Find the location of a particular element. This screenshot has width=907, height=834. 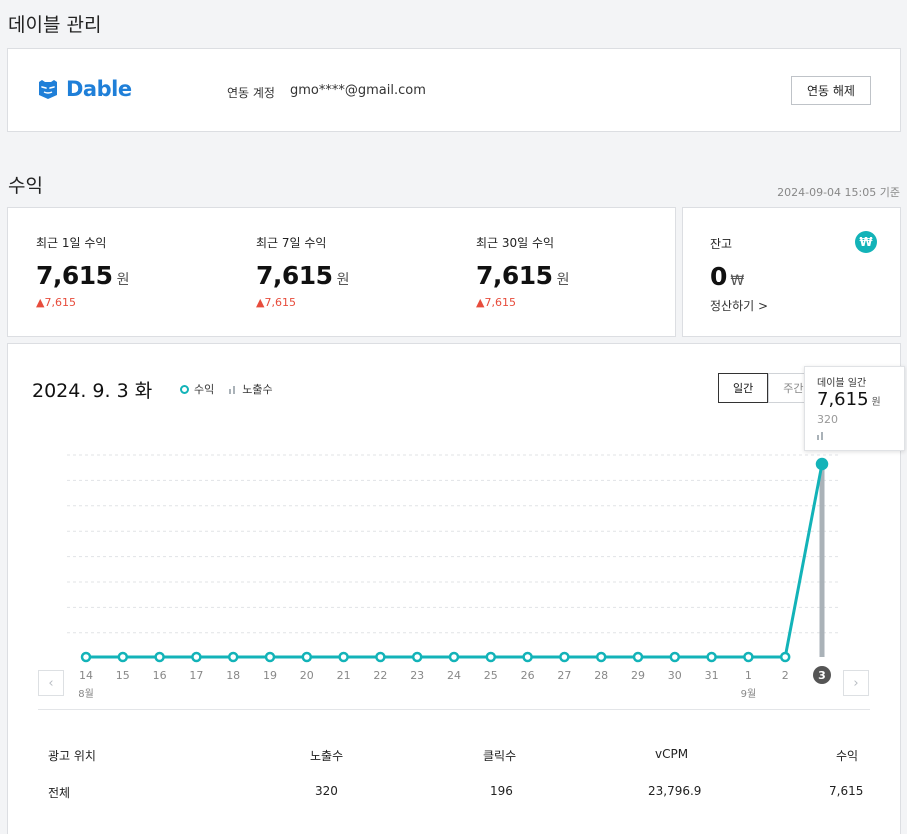

x-tick-label: 23 is located at coordinates (417, 675).